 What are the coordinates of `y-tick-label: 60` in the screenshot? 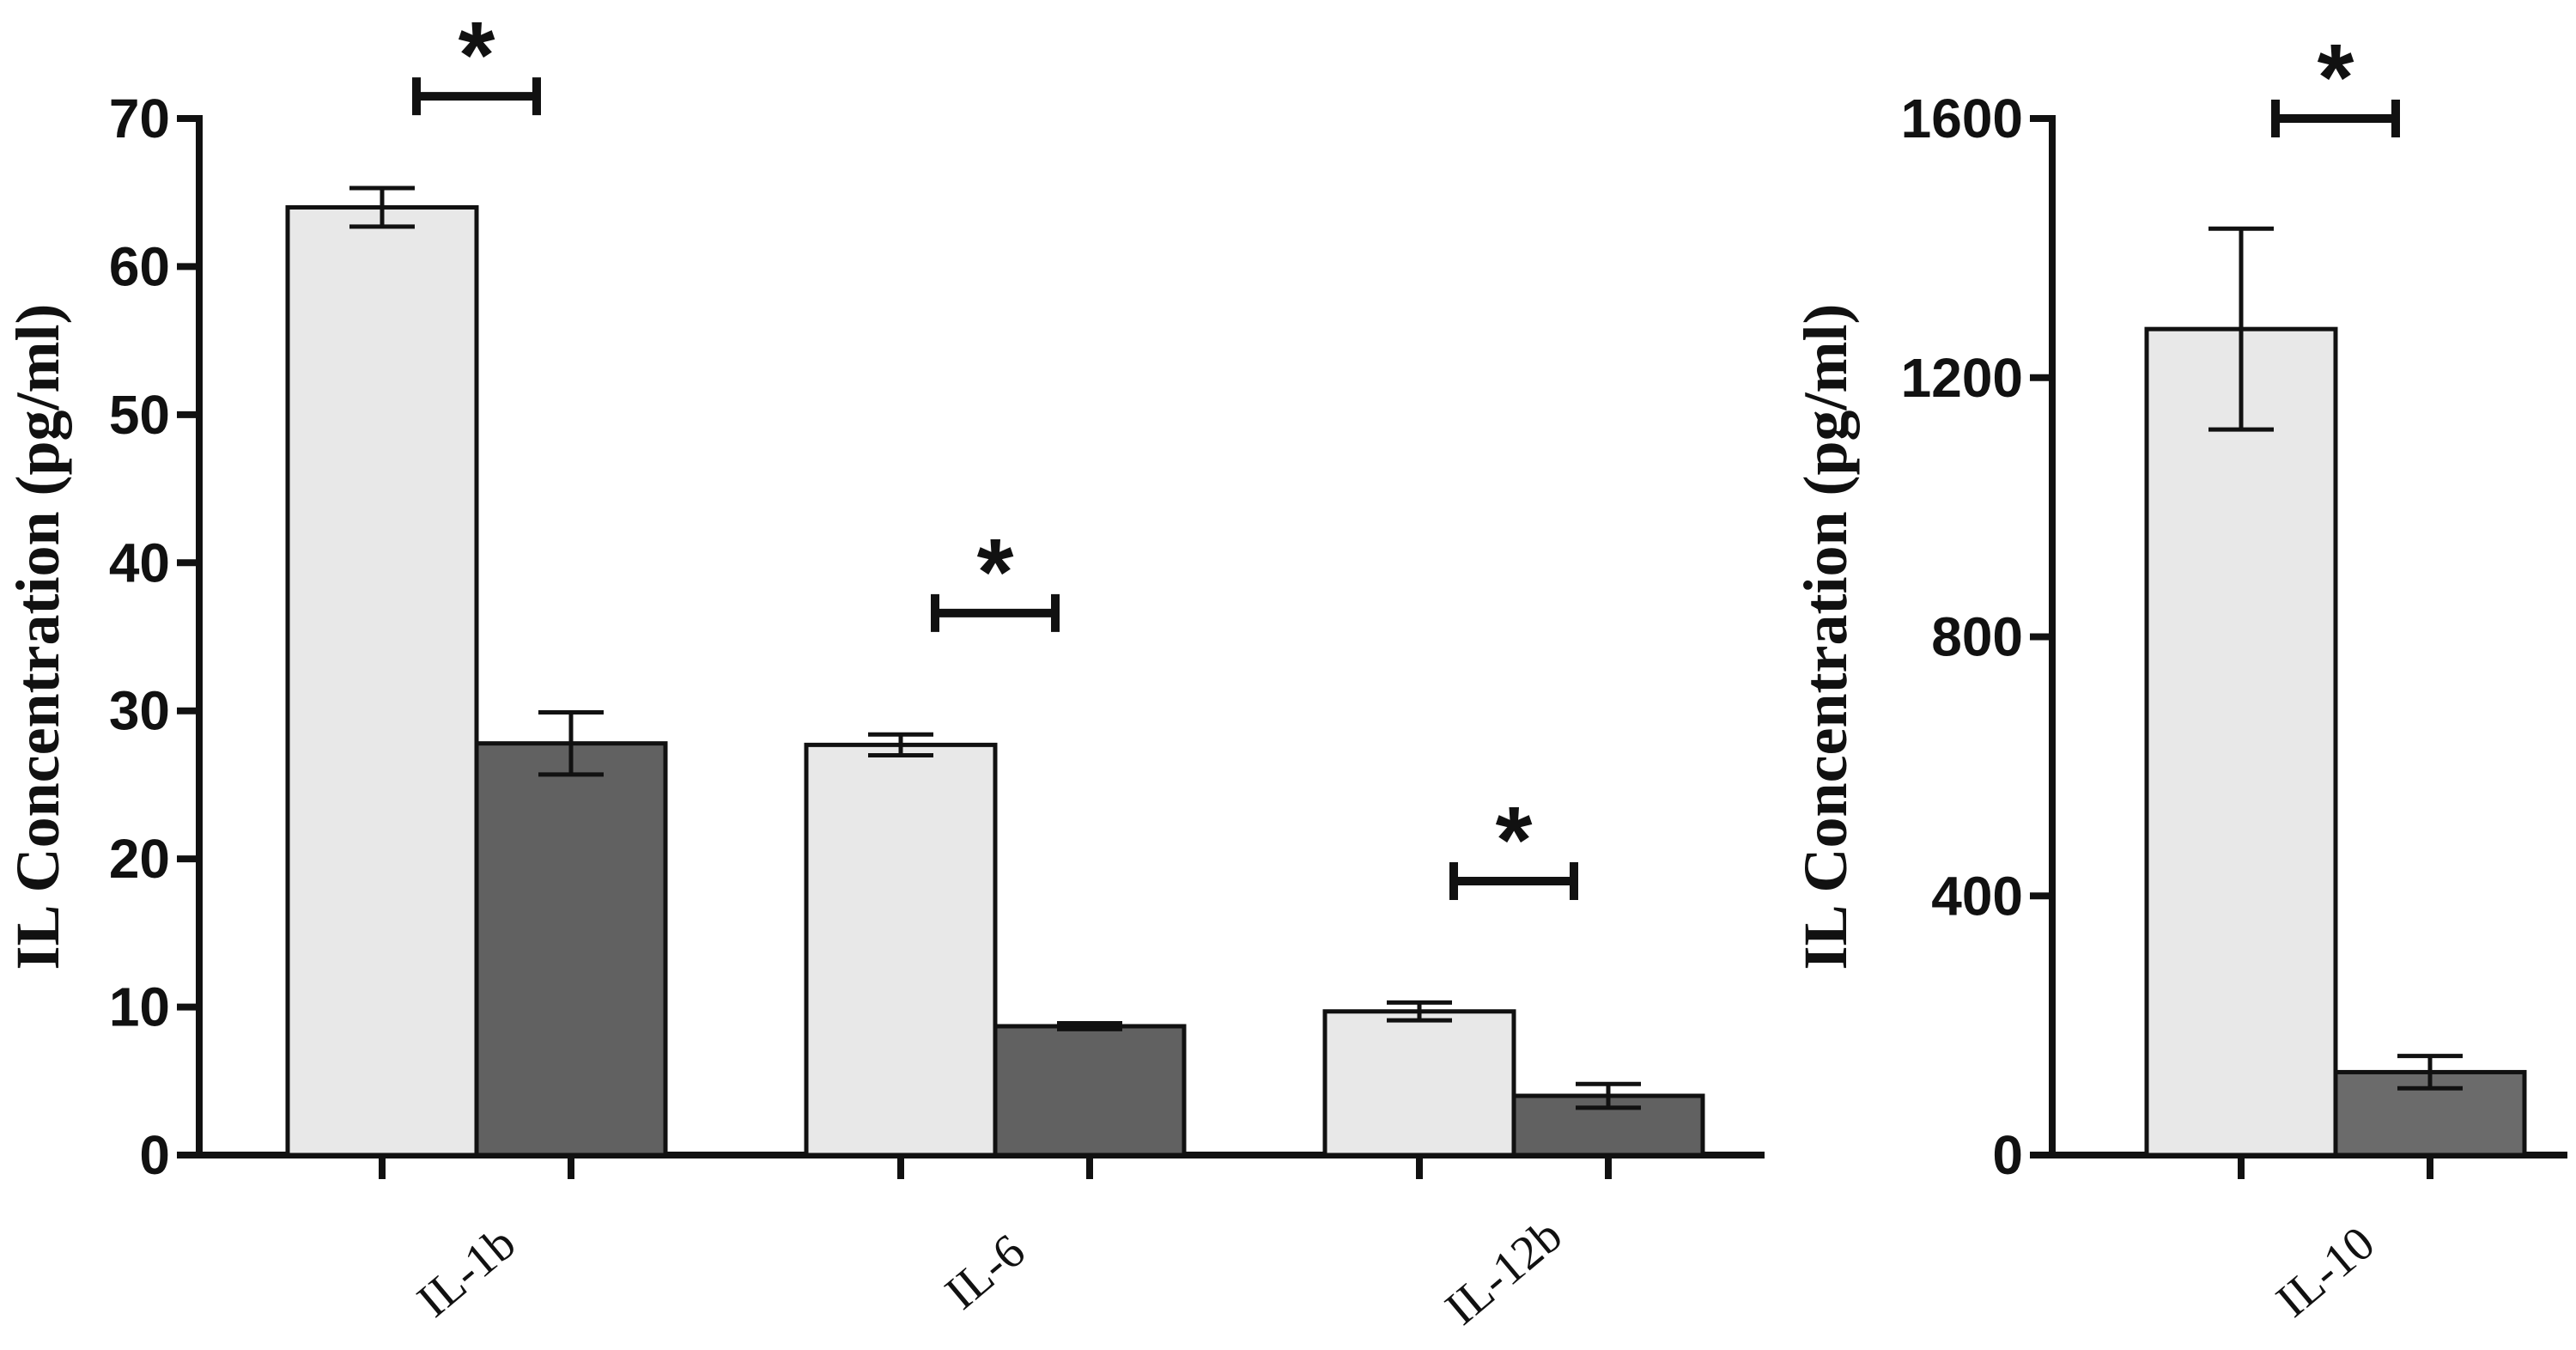 It's located at (139, 266).